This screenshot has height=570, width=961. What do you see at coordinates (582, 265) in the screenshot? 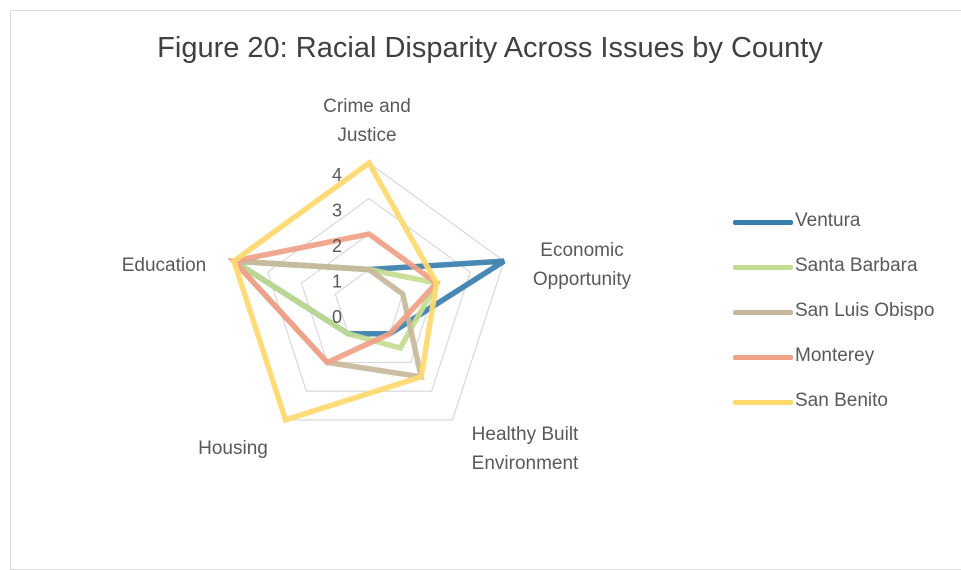
I see `category-label: Economic Opportunity` at bounding box center [582, 265].